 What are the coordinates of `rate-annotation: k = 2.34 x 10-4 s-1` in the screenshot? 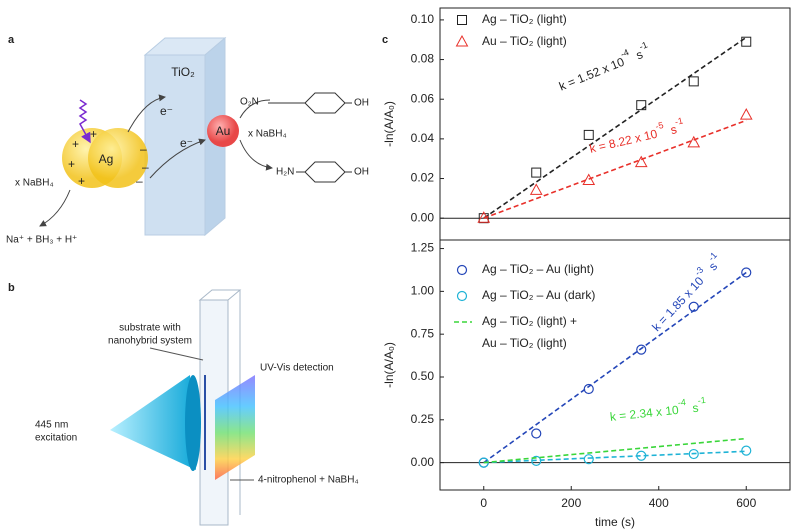 It's located at (658, 409).